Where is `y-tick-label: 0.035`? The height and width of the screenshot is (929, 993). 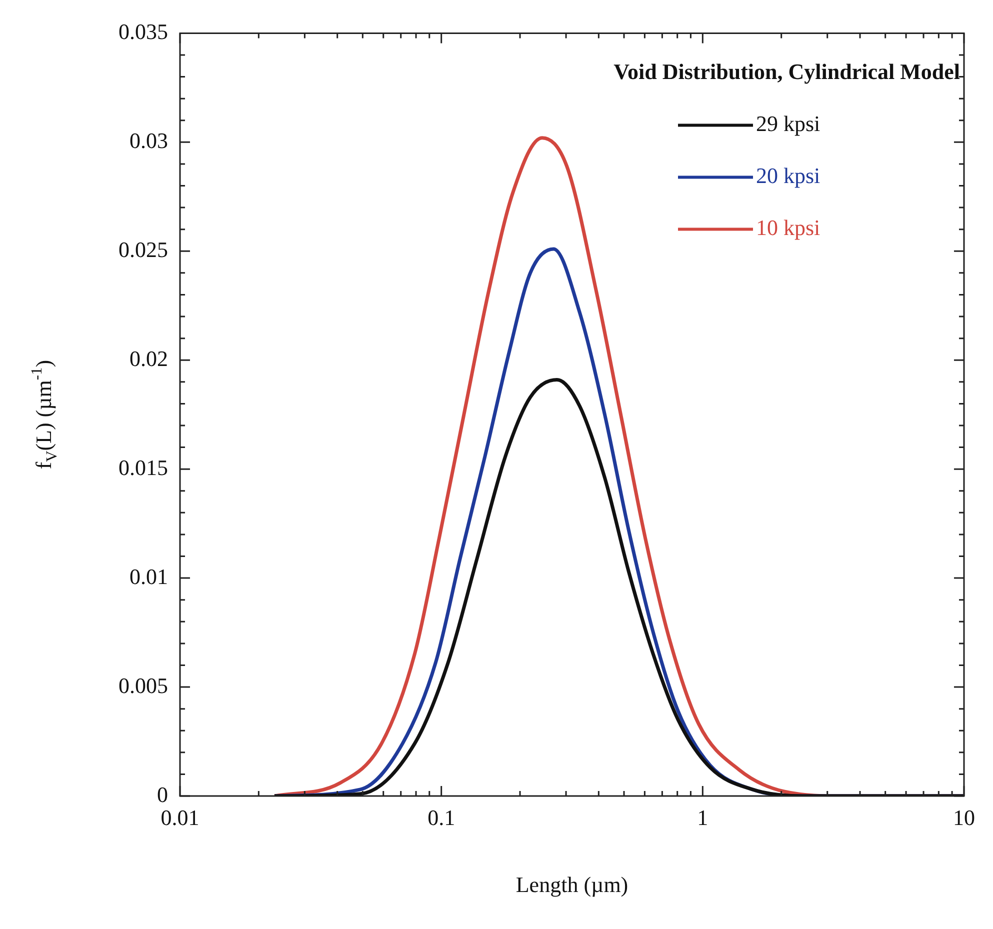
y-tick-label: 0.035 is located at coordinates (143, 31).